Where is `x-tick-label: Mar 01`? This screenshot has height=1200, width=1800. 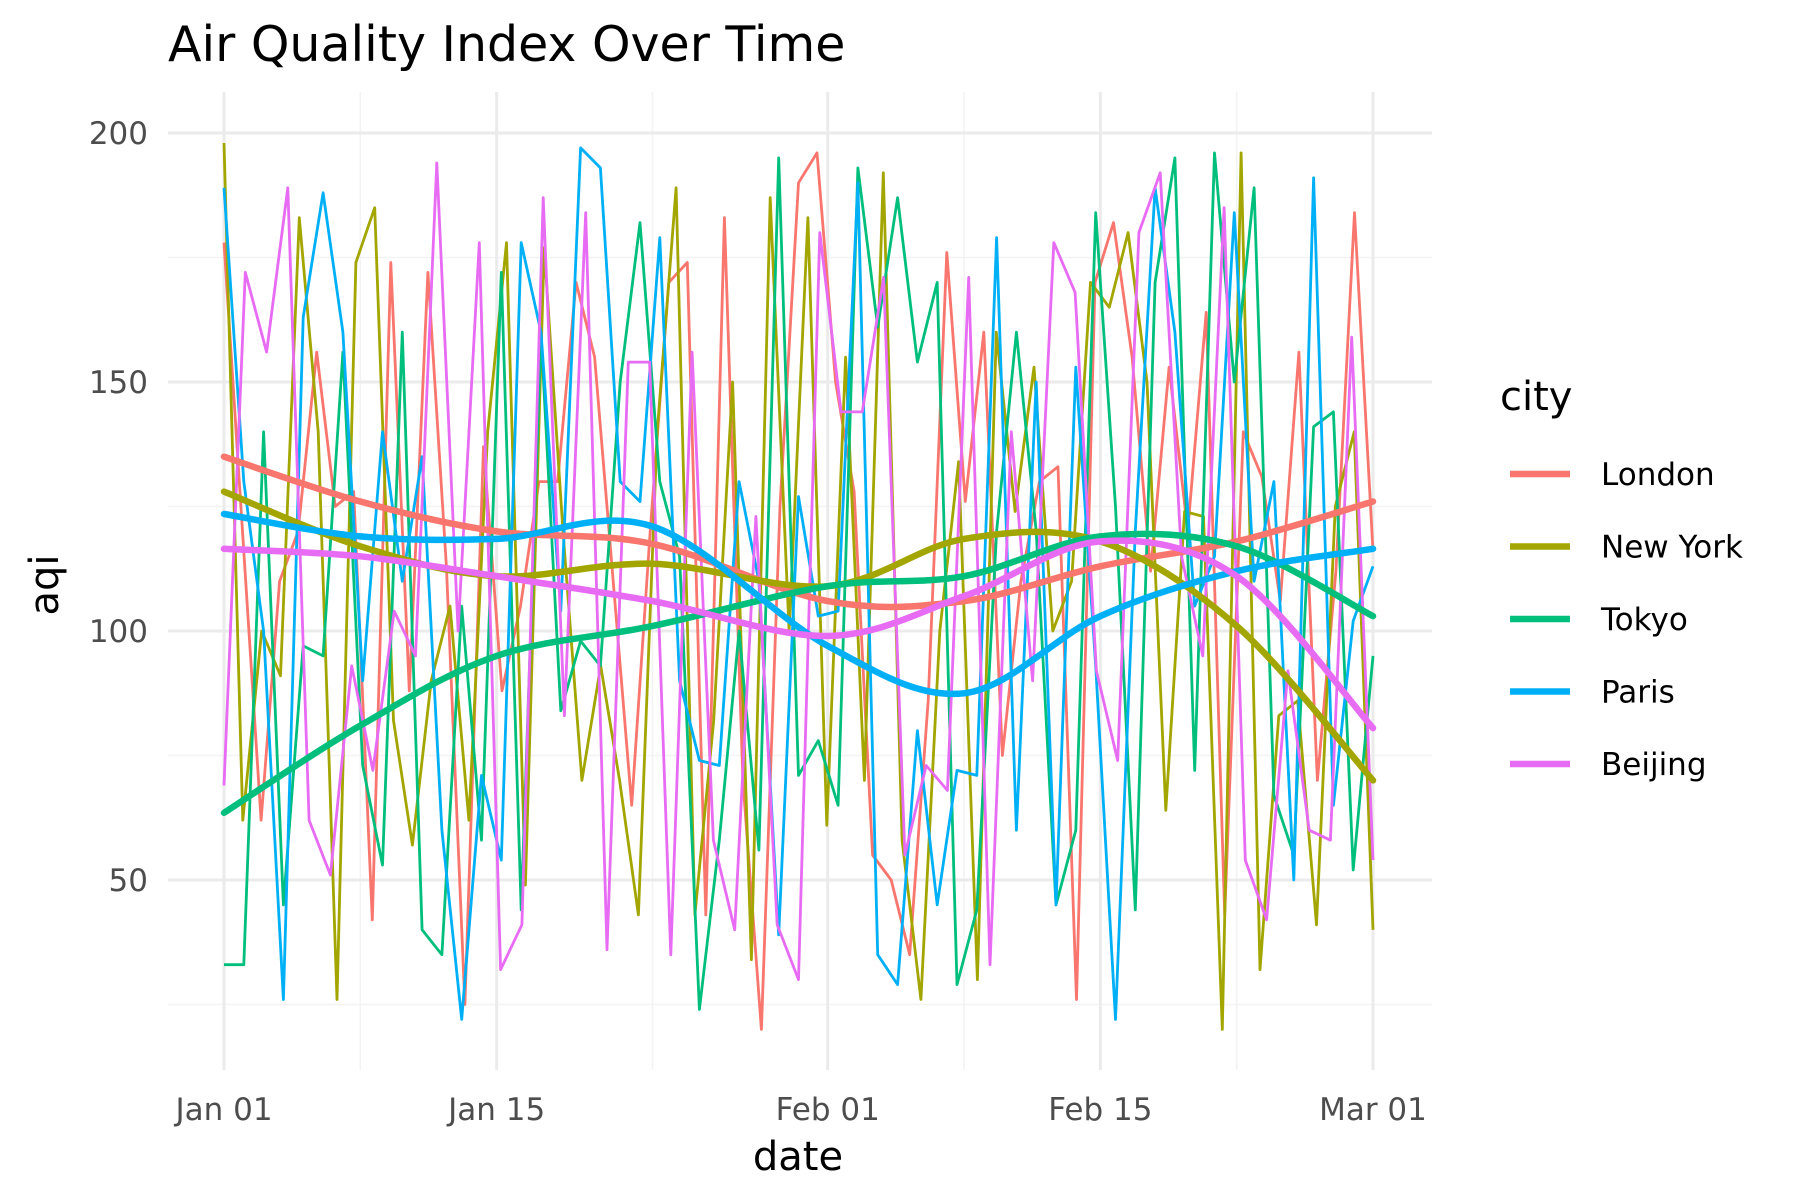
x-tick-label: Mar 01 is located at coordinates (1373, 1110).